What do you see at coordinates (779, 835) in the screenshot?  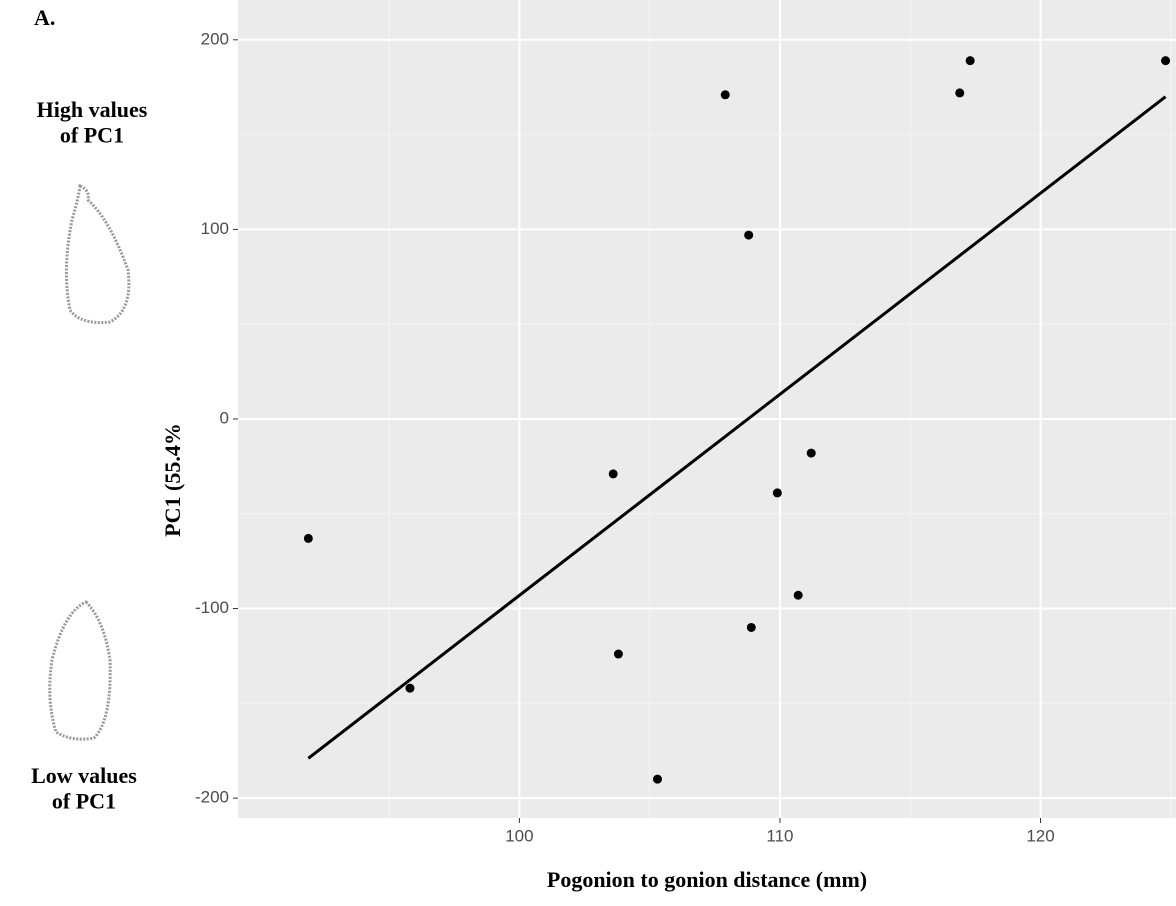 I see `x-tick-label: 110` at bounding box center [779, 835].